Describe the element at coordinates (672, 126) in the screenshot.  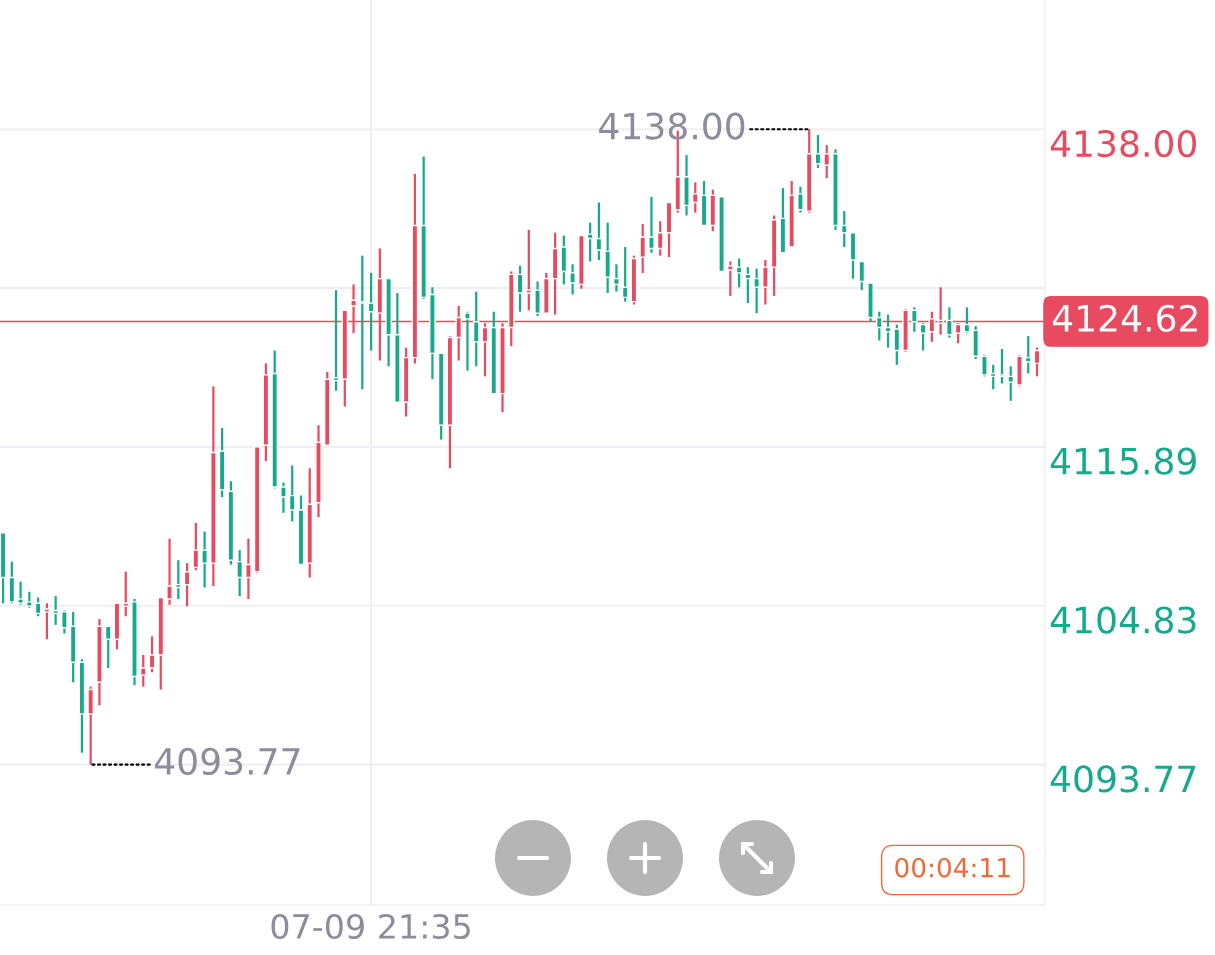
I see `annotation: 4138.00` at that location.